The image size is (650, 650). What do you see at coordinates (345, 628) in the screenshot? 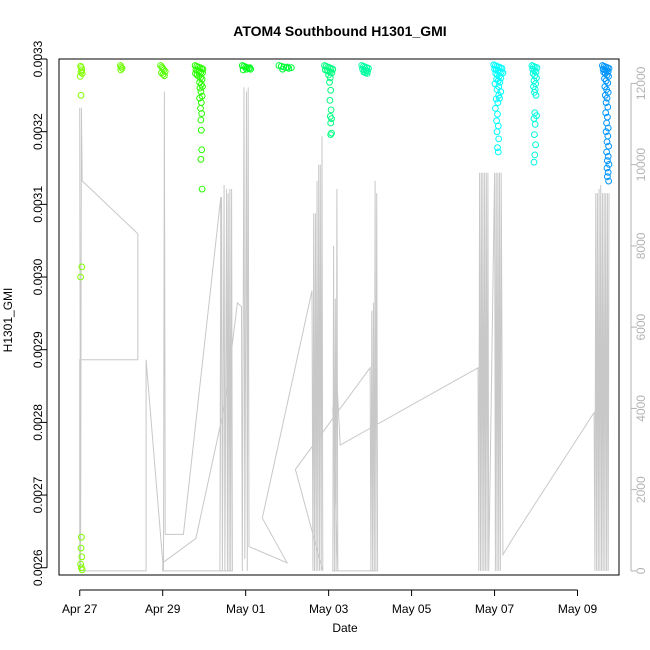
I see `x-axis-label: Date` at bounding box center [345, 628].